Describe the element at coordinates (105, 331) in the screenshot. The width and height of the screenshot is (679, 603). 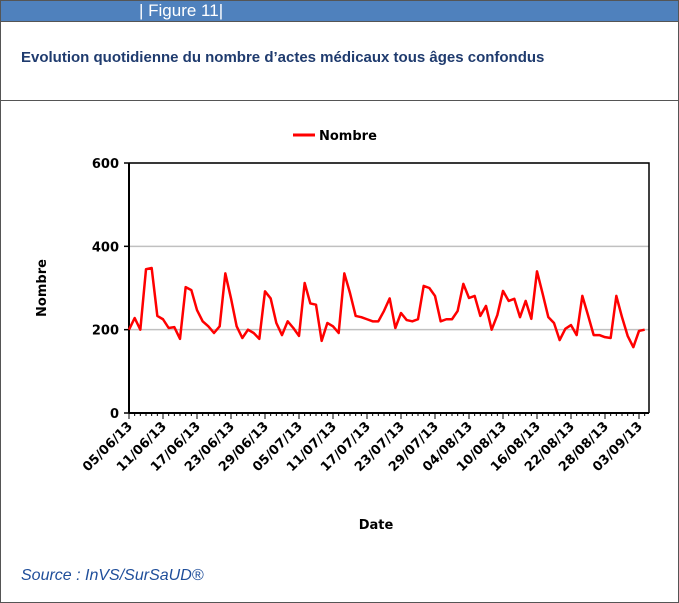
I see `y-tick-label: 200` at that location.